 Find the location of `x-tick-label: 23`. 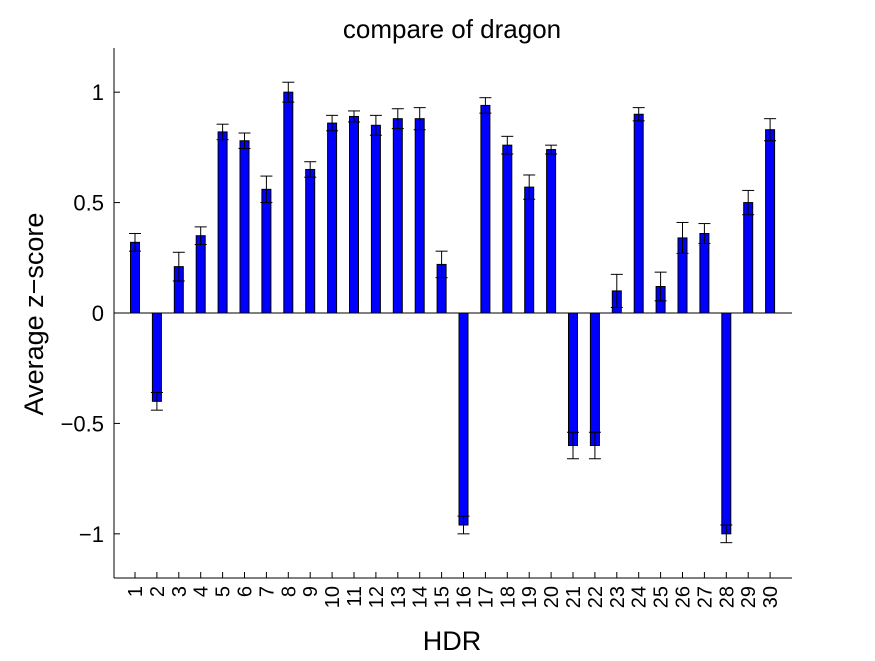

x-tick-label: 23 is located at coordinates (618, 597).